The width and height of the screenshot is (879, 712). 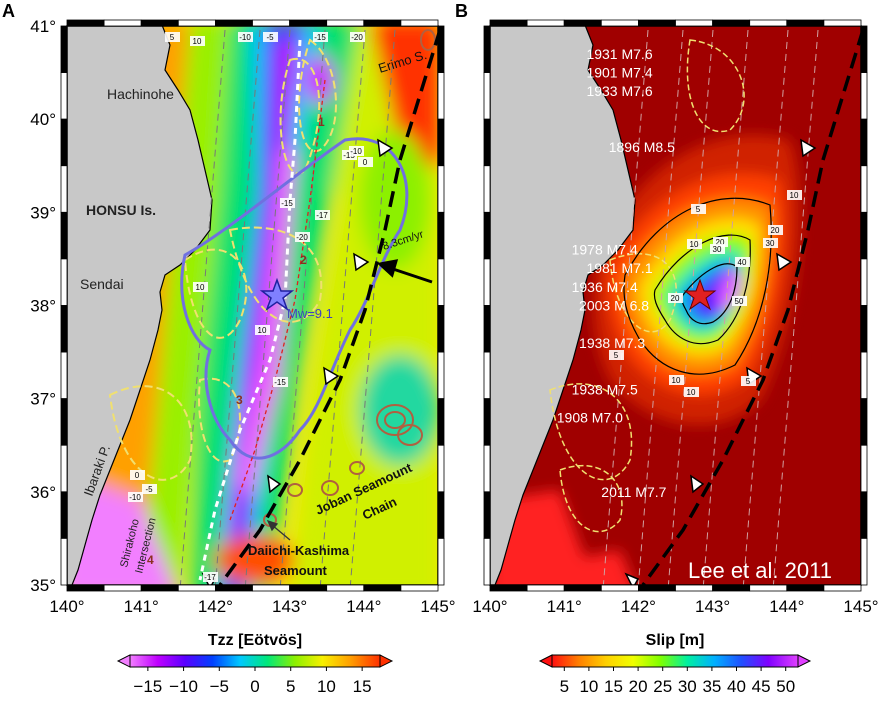 What do you see at coordinates (299, 550) in the screenshot?
I see `label-daiichi-1: Daiichi-Kashima` at bounding box center [299, 550].